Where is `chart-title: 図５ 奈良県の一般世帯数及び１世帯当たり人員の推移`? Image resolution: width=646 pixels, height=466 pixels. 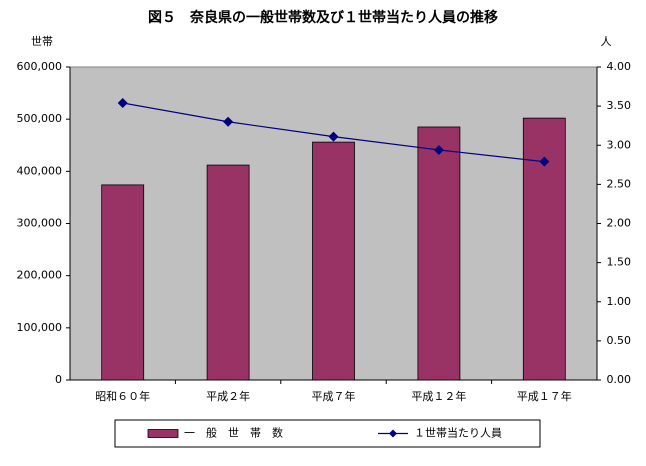 chart-title: 図５ 奈良県の一般世帯数及び１世帯当たり人員の推移 is located at coordinates (323, 17).